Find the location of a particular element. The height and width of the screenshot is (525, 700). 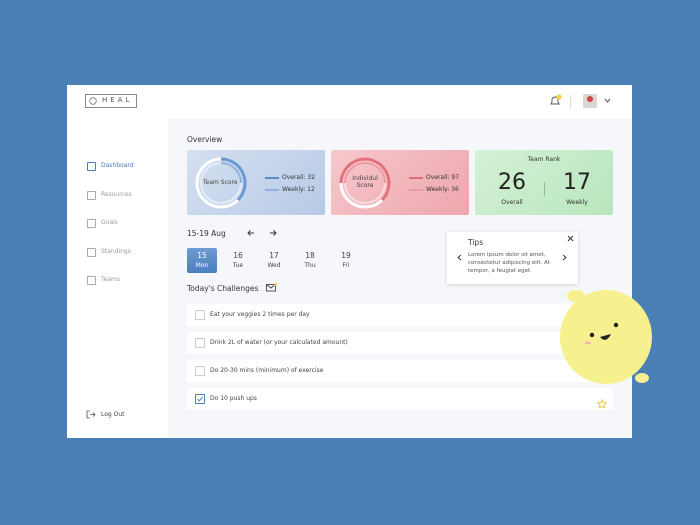

day-name: Fri is located at coordinates (346, 265).